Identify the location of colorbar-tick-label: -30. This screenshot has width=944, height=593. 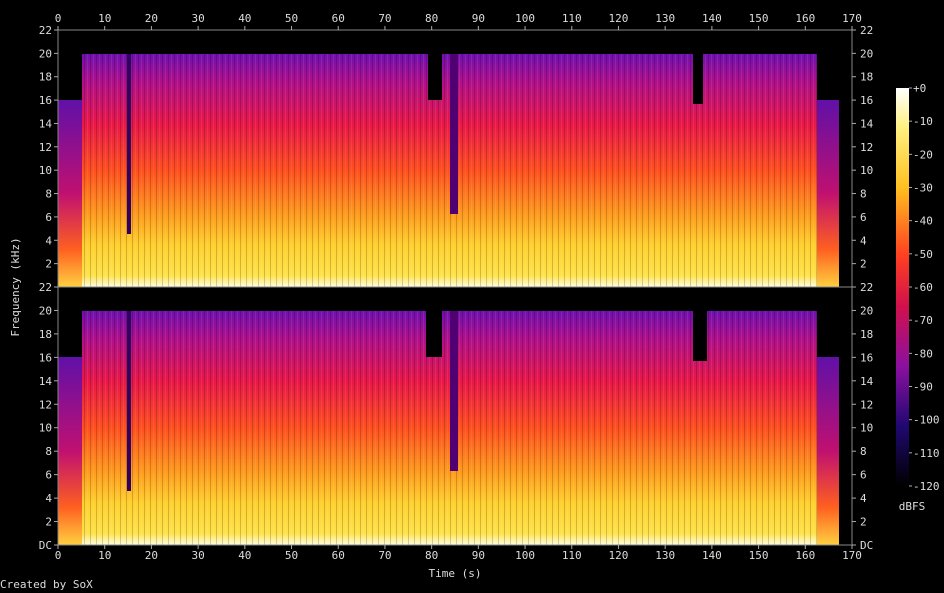
(923, 188).